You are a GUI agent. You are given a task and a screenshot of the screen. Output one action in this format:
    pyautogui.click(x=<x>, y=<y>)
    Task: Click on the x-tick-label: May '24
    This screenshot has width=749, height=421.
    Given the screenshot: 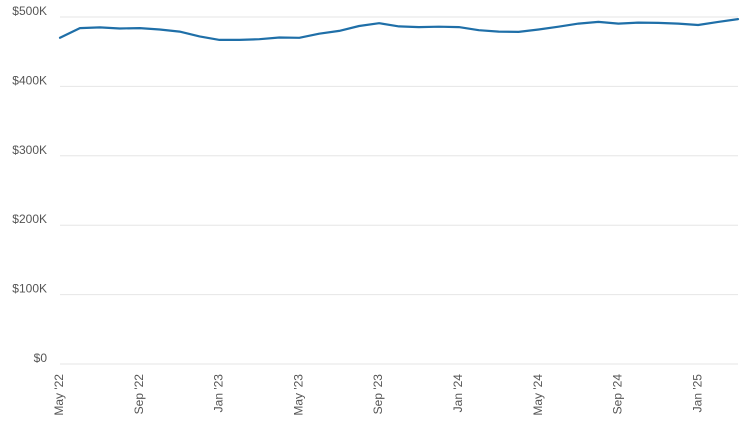 What is the action you would take?
    pyautogui.click(x=538, y=395)
    